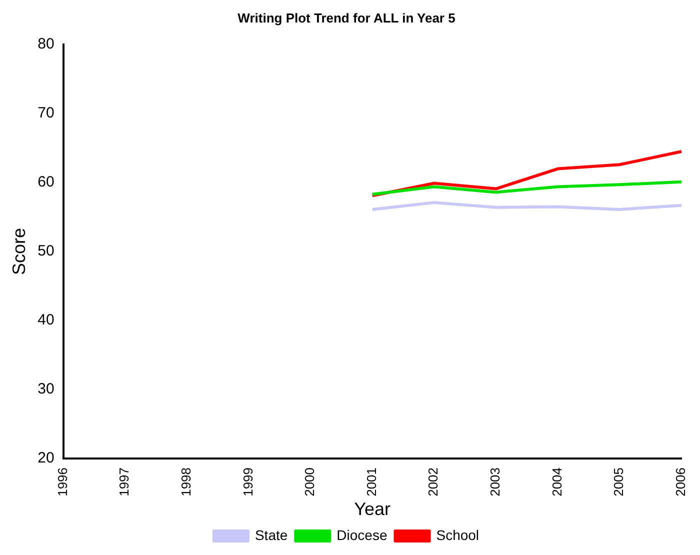  Describe the element at coordinates (495, 481) in the screenshot. I see `x-tick-label: 2003` at that location.